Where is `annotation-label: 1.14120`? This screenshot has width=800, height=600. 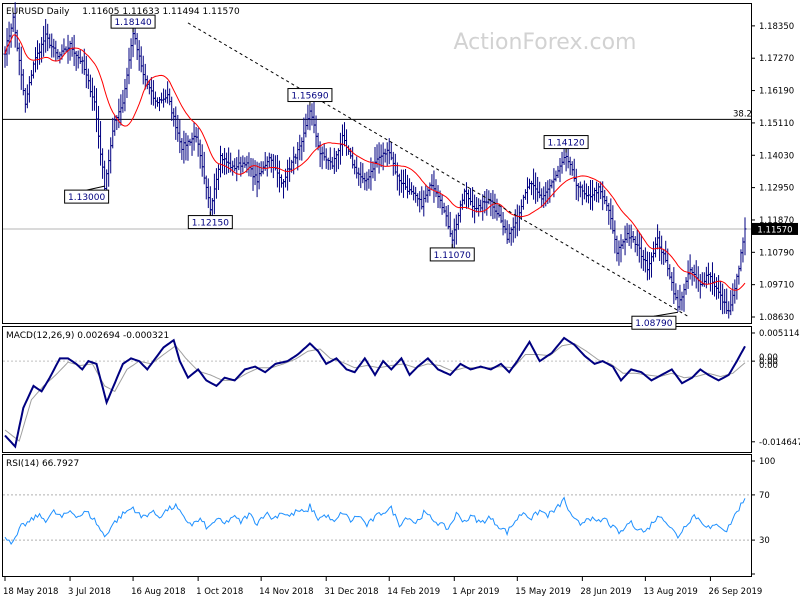 annotation-label: 1.14120 is located at coordinates (565, 144).